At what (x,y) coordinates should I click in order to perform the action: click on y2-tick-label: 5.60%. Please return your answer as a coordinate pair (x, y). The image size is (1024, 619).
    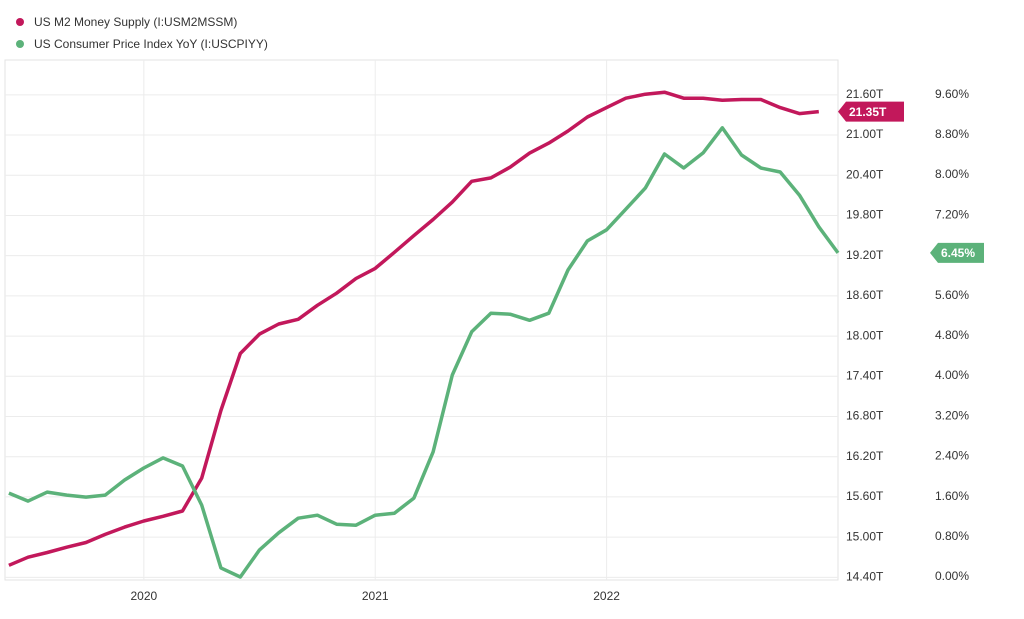
    Looking at the image, I should click on (952, 295).